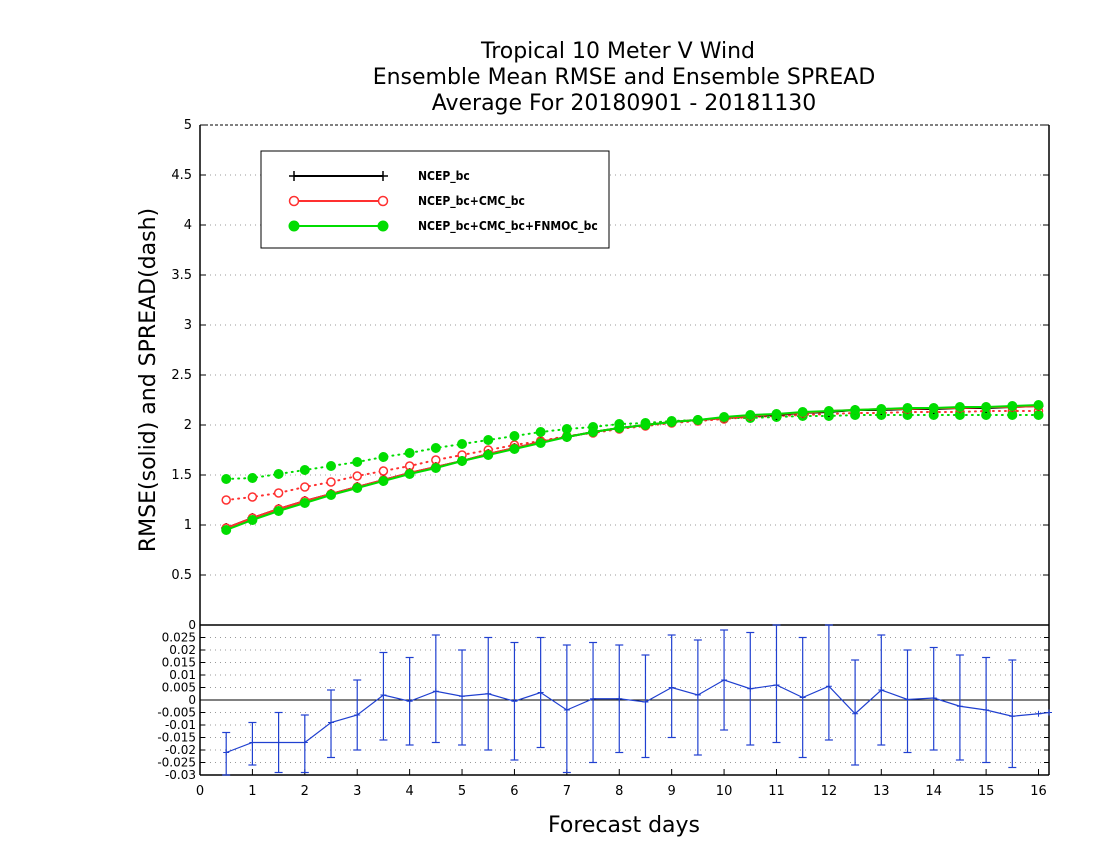  Describe the element at coordinates (462, 791) in the screenshot. I see `x-tick-label: 5` at that location.